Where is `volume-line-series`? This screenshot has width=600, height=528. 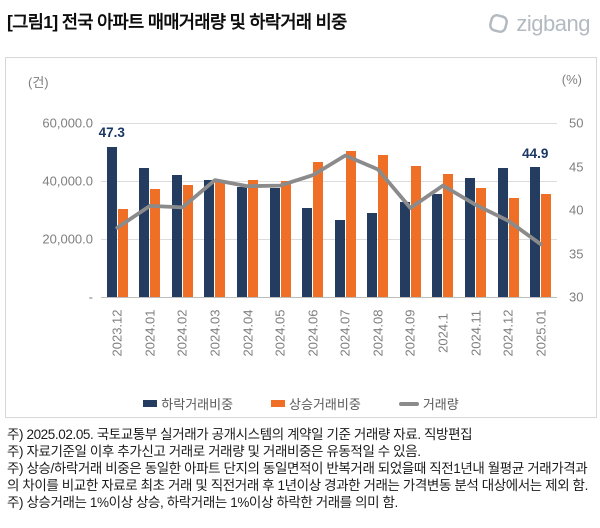 volume-line-series is located at coordinates (329, 200).